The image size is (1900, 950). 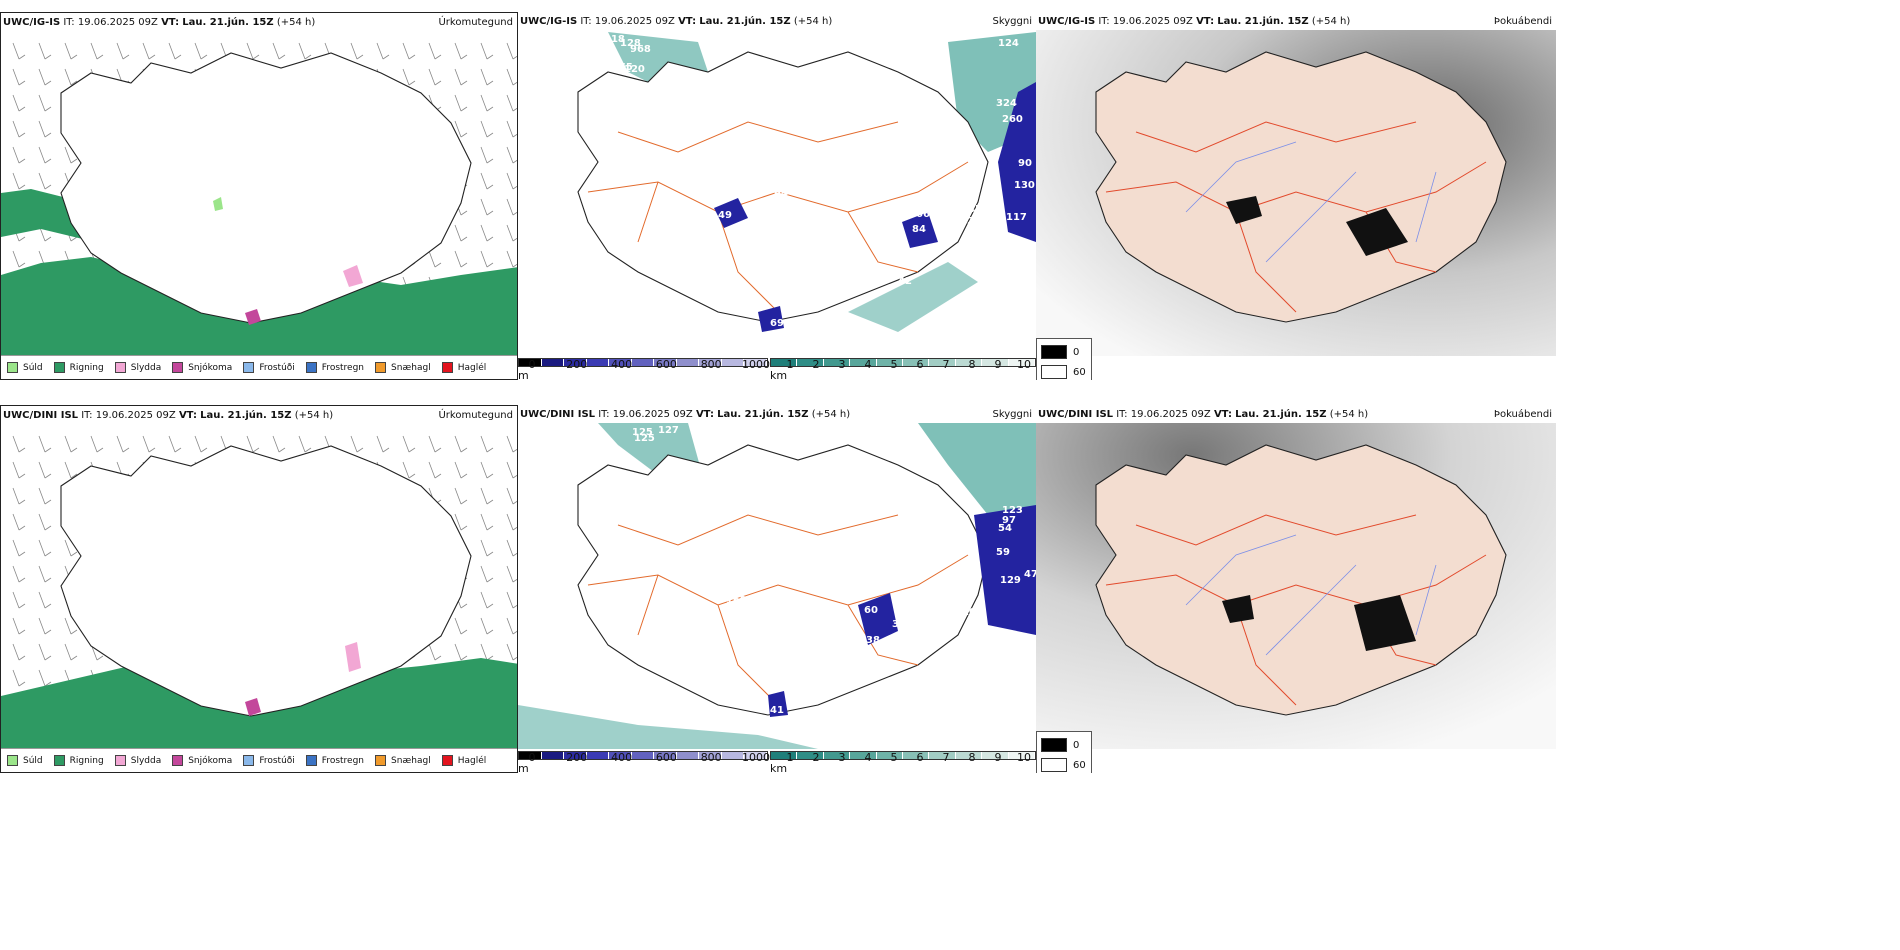 What do you see at coordinates (1522, 21) in the screenshot?
I see `panel-label: Þokuábendi` at bounding box center [1522, 21].